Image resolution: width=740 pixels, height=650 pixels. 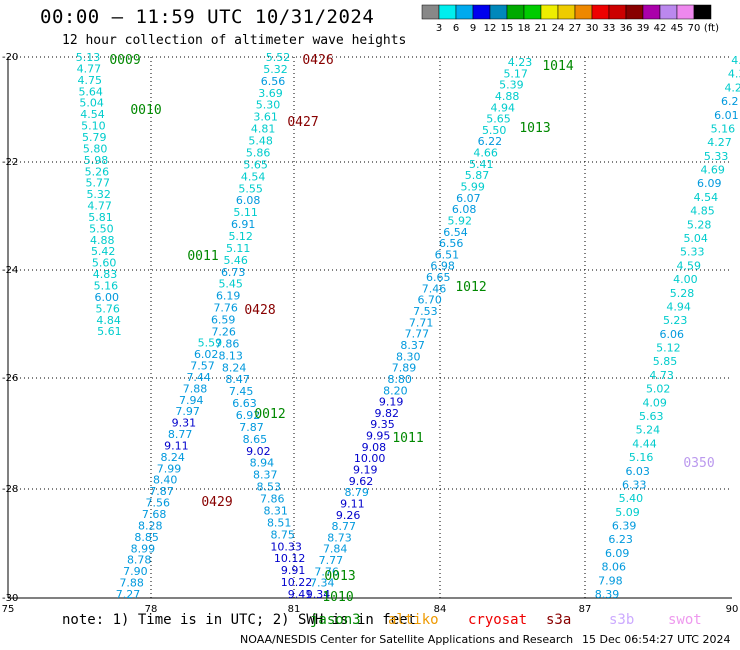 What do you see at coordinates (352, 503) in the screenshot?
I see `wave-height-value: 9.11` at bounding box center [352, 503].